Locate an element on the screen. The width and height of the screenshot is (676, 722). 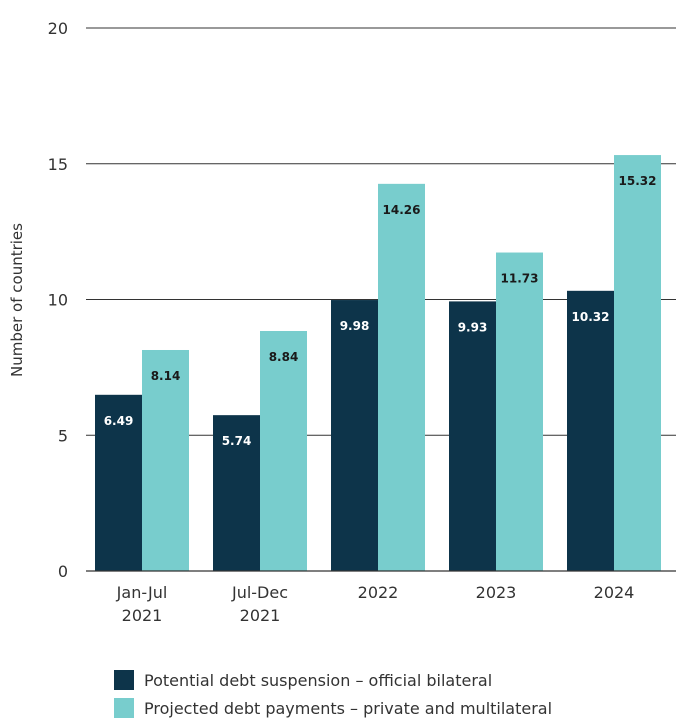
data-label: 8.14 is located at coordinates (166, 376).